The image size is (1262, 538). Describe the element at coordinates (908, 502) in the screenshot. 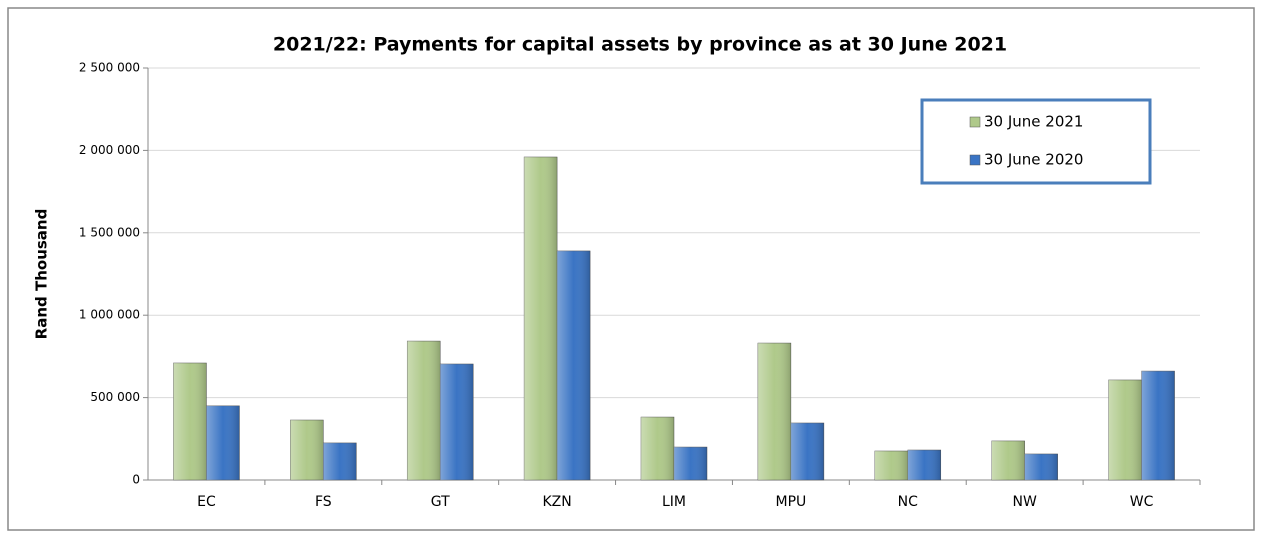

I see `x-tick-label: NC` at that location.